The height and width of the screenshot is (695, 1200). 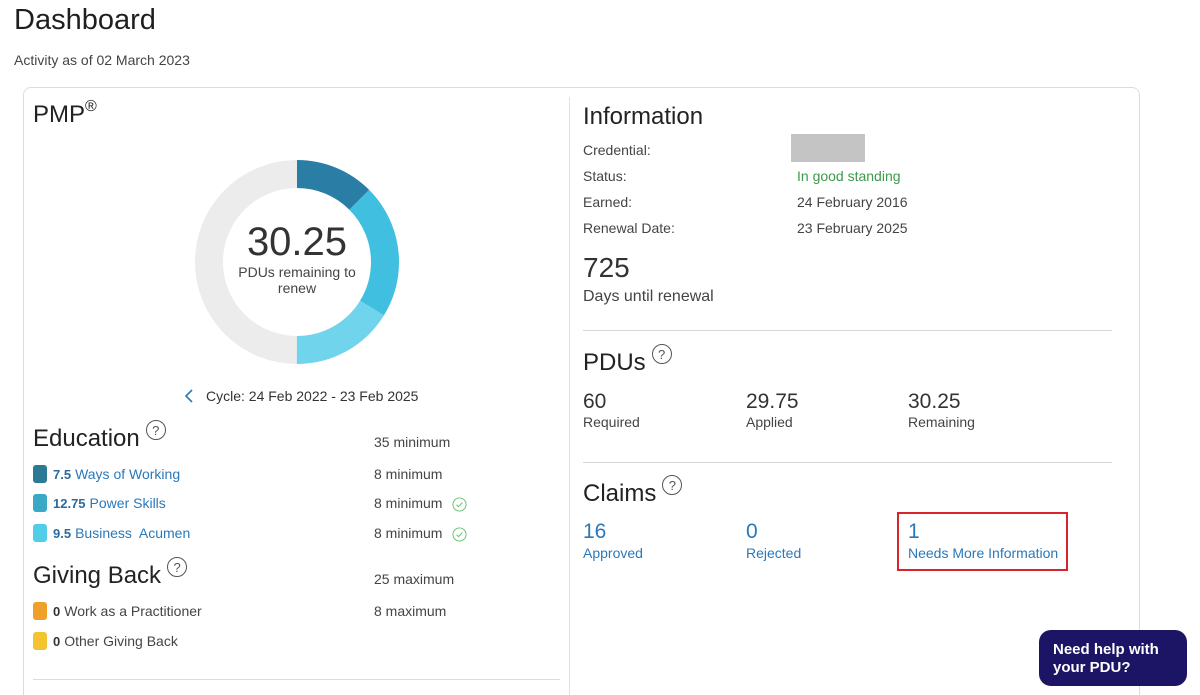 What do you see at coordinates (934, 401) in the screenshot?
I see `pdus-remaining-value: 30.25` at bounding box center [934, 401].